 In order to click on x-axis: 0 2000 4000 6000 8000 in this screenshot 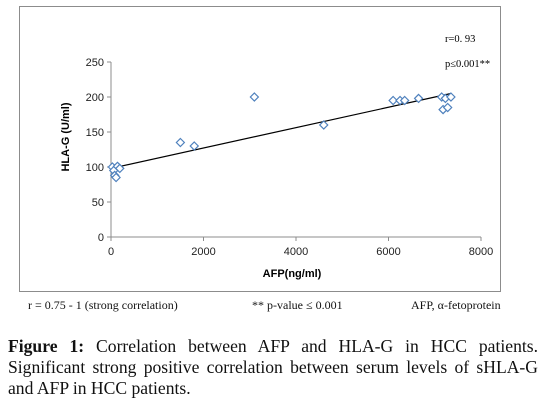, I will do `click(300, 247)`.